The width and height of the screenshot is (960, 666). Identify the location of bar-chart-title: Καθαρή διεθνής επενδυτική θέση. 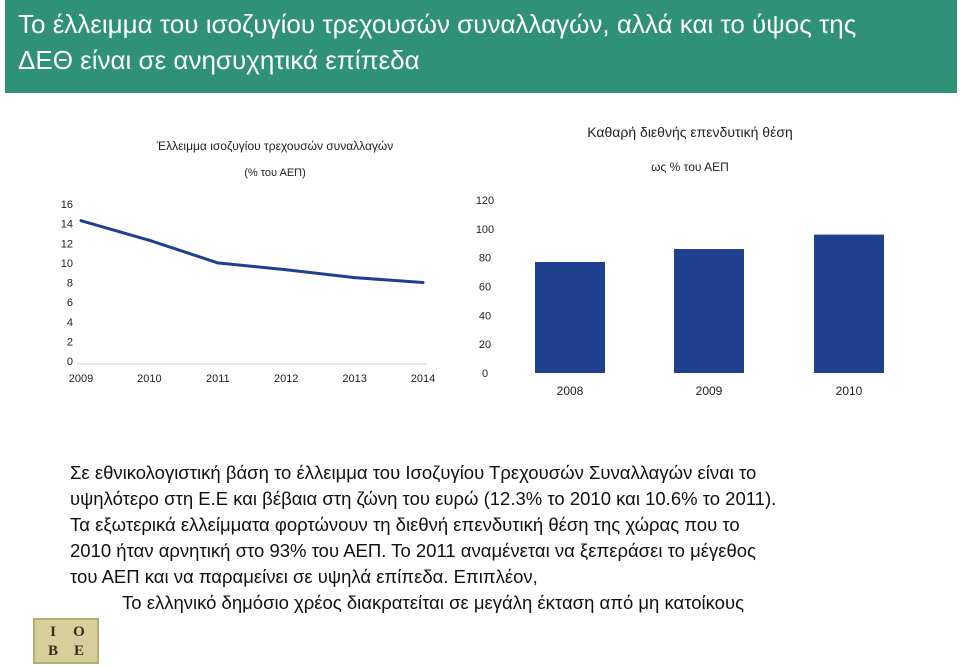
(690, 132).